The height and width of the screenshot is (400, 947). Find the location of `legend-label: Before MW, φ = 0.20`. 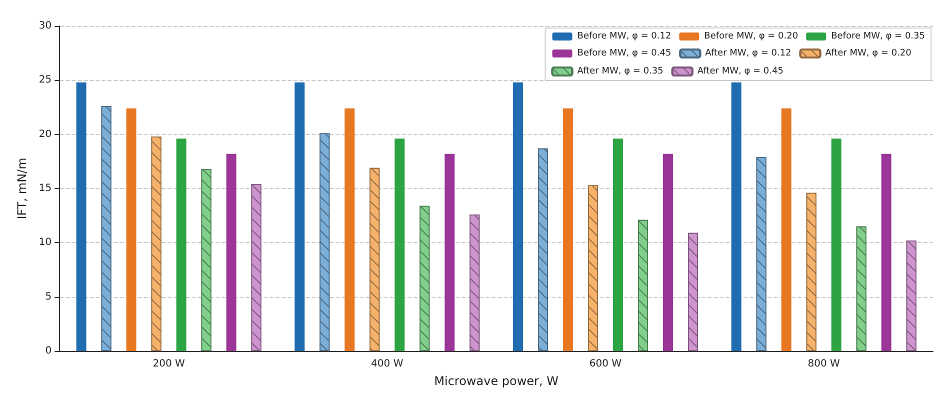

legend-label: Before MW, φ = 0.20 is located at coordinates (751, 37).